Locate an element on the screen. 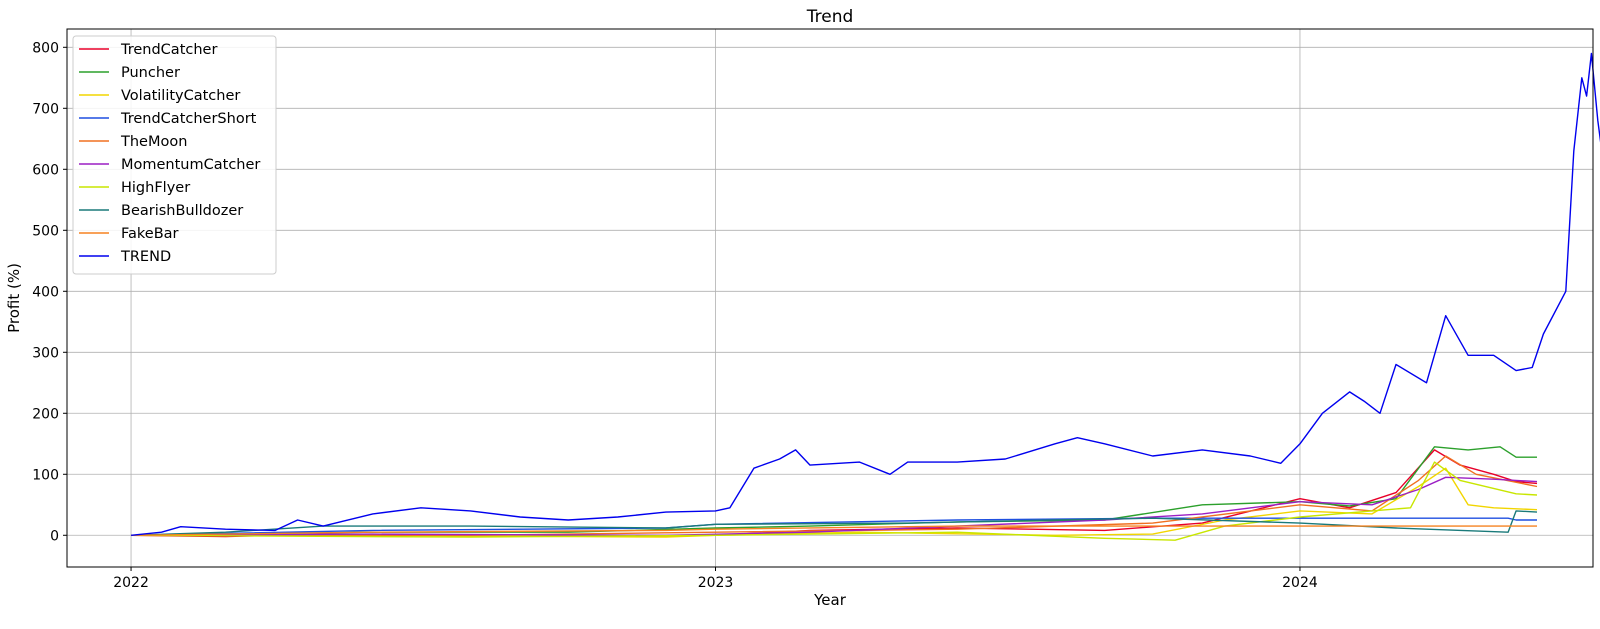 The height and width of the screenshot is (629, 1600). chart-title: Trend is located at coordinates (830, 17).